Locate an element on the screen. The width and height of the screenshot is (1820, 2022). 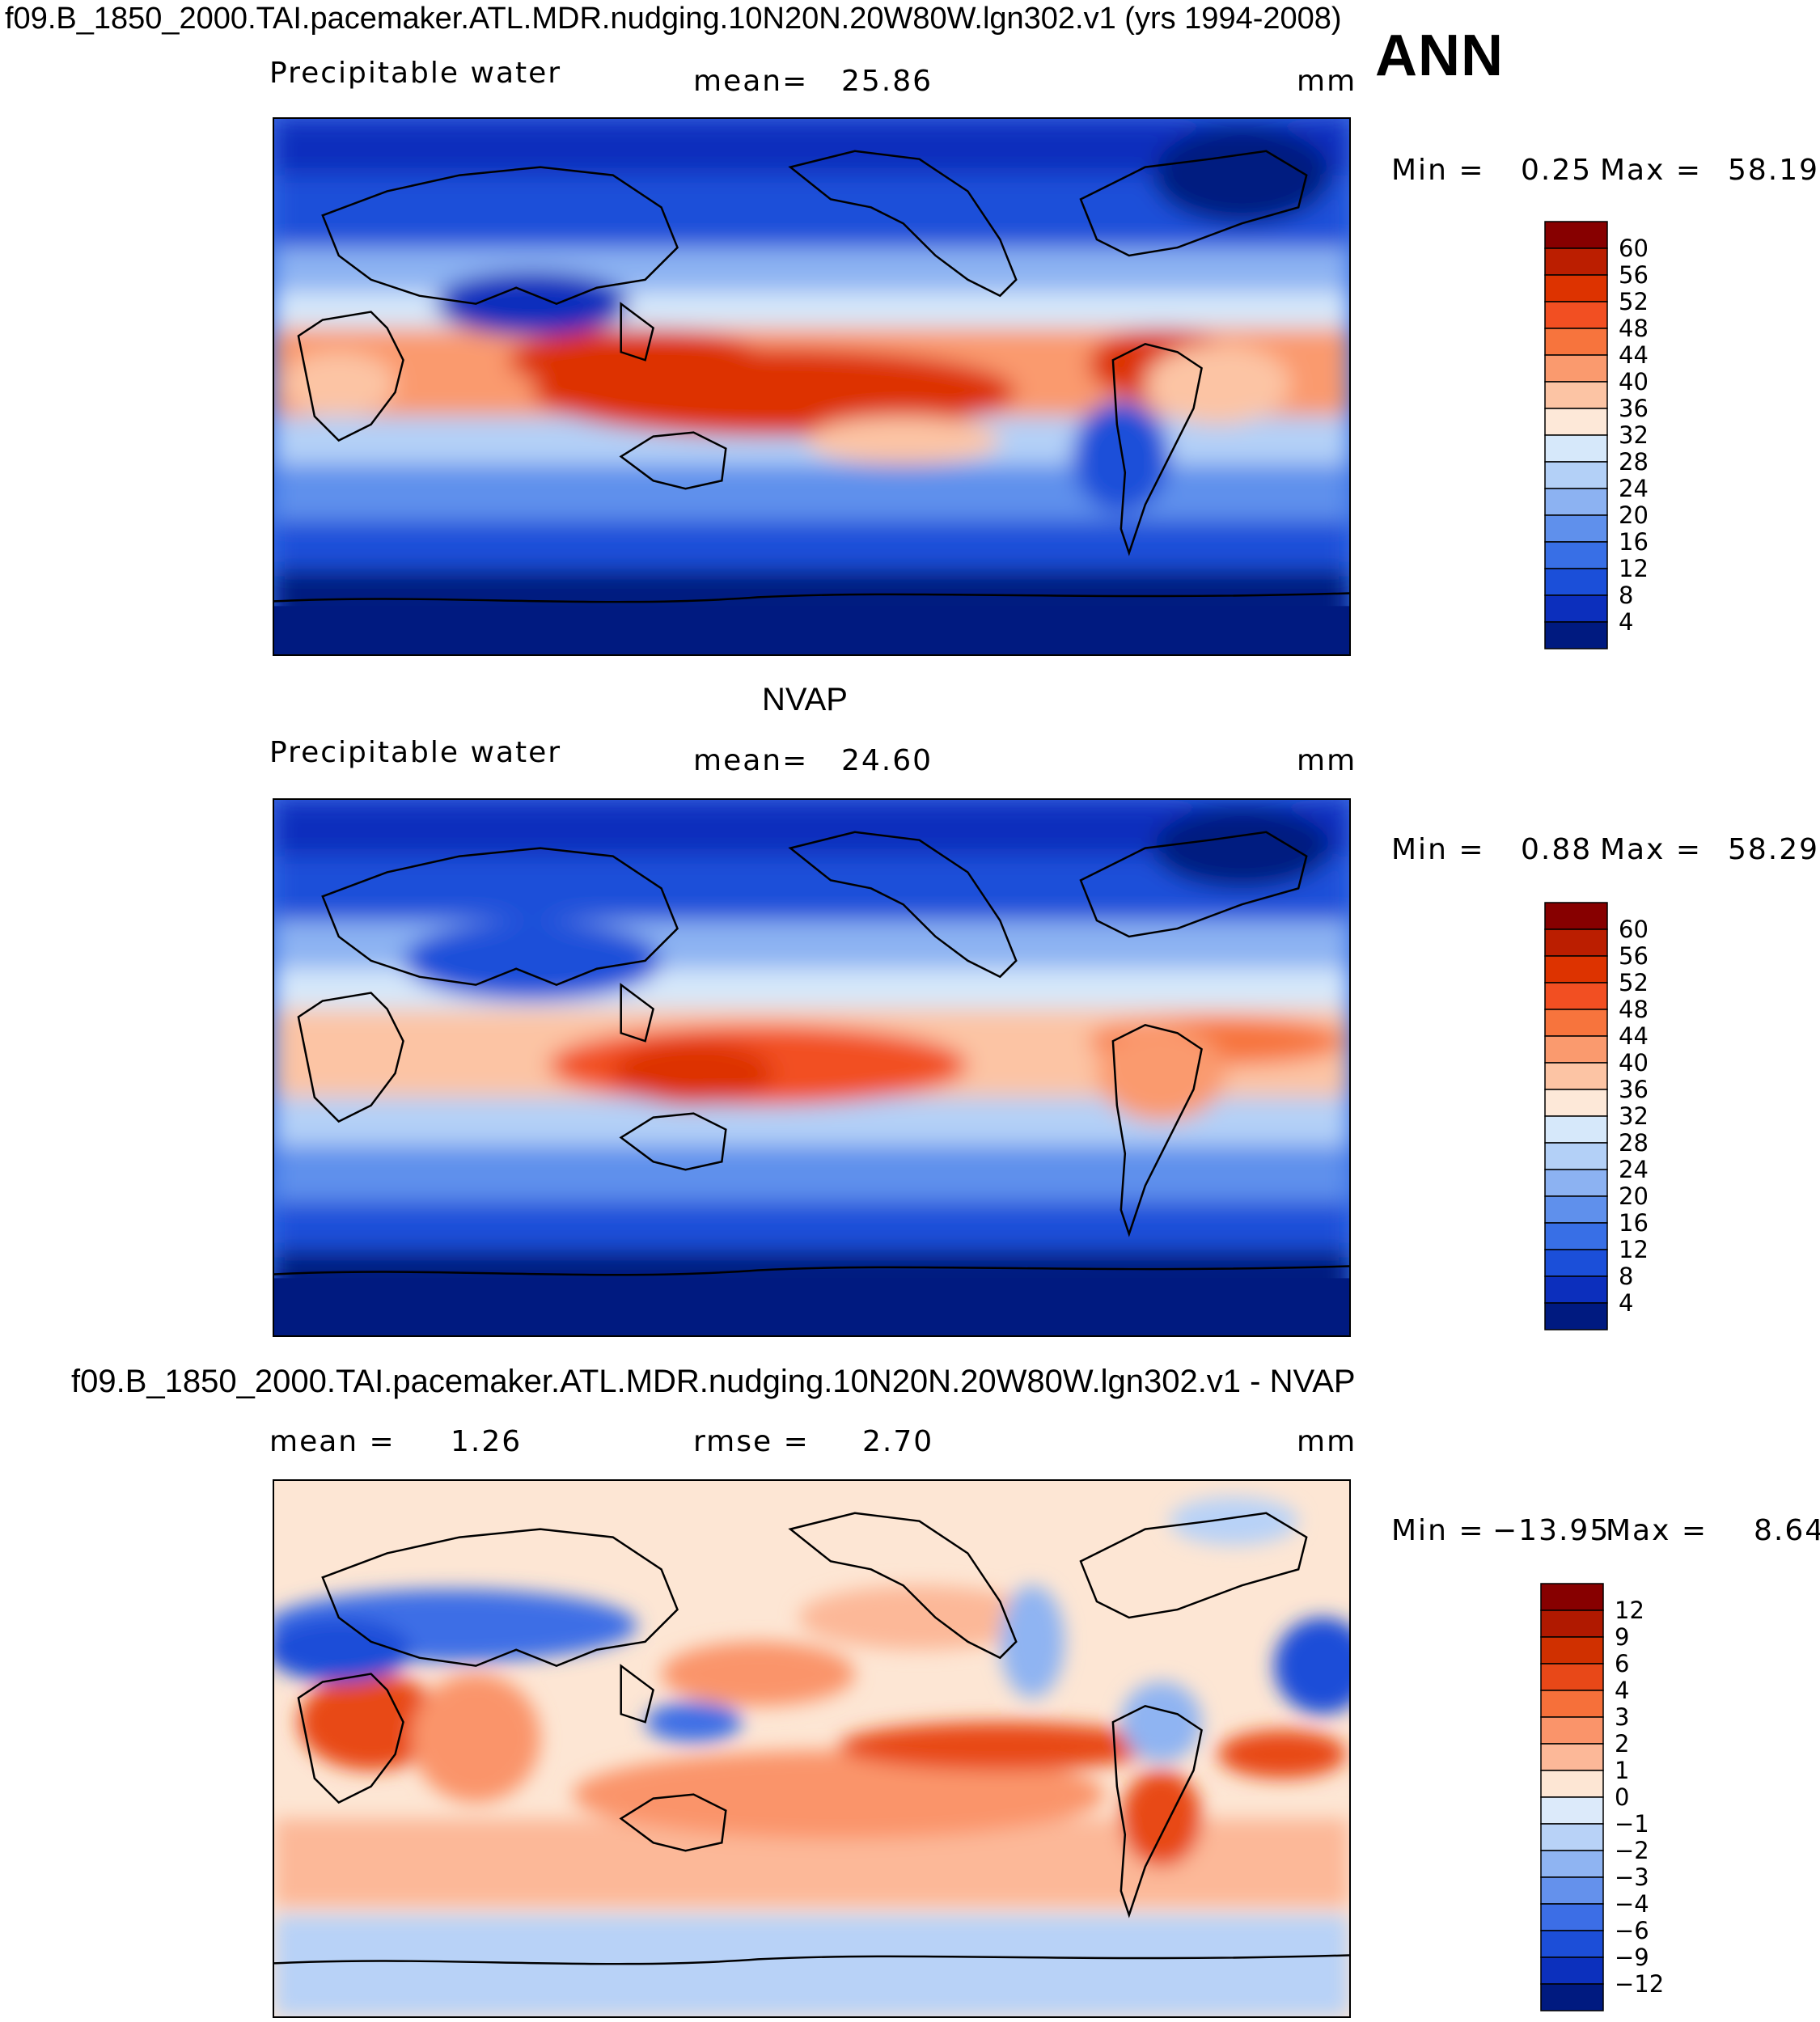
colorbar-tick-label: −3 is located at coordinates (1632, 1877).